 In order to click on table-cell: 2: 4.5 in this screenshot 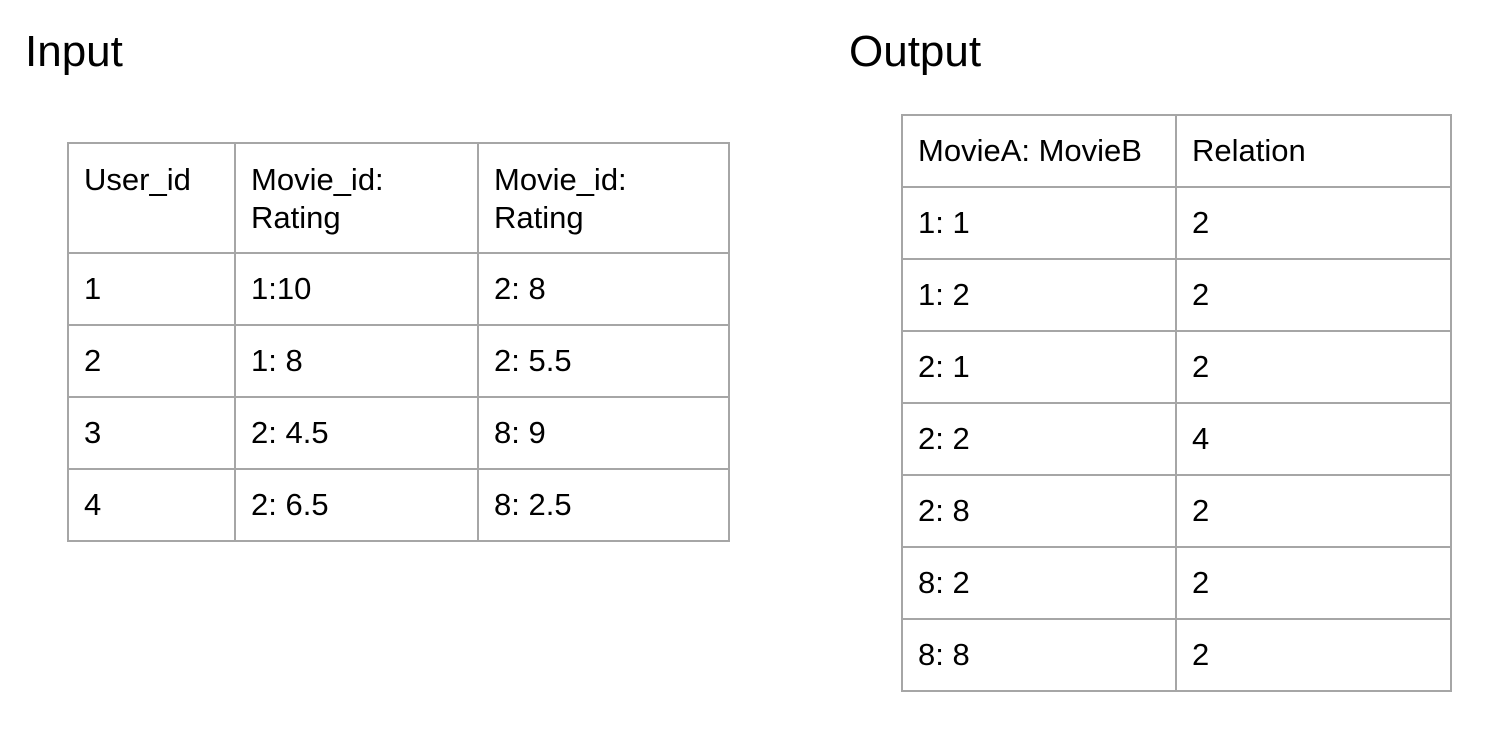, I will do `click(356, 433)`.